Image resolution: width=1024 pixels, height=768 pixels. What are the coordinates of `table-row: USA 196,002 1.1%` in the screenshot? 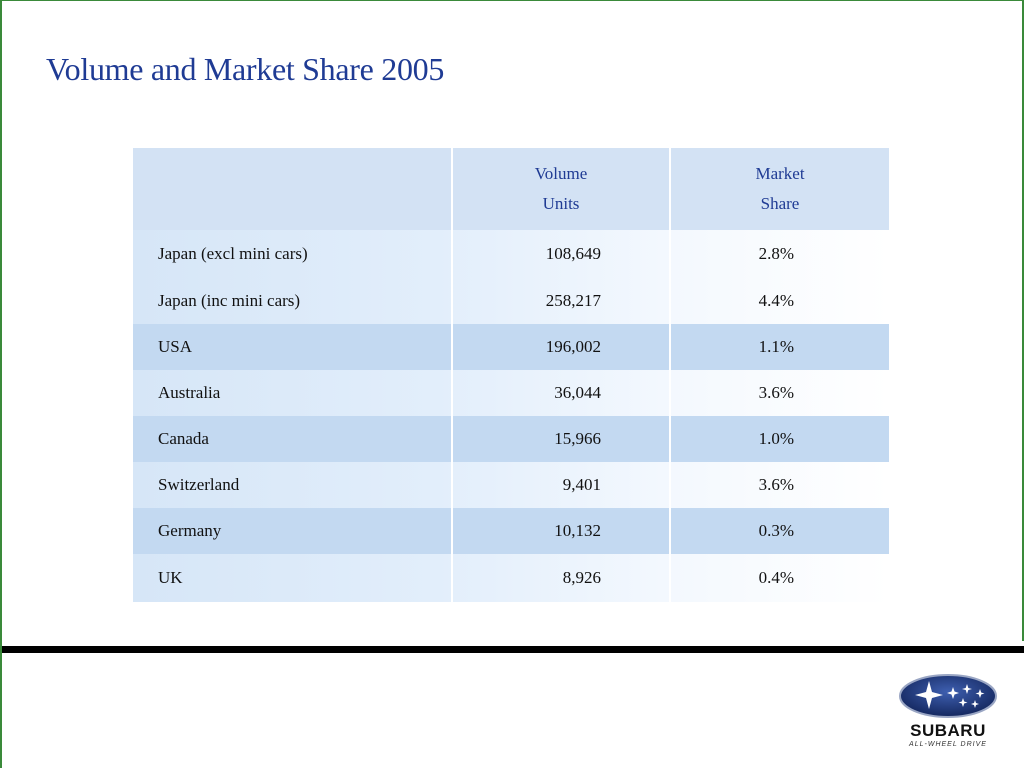 It's located at (511, 347).